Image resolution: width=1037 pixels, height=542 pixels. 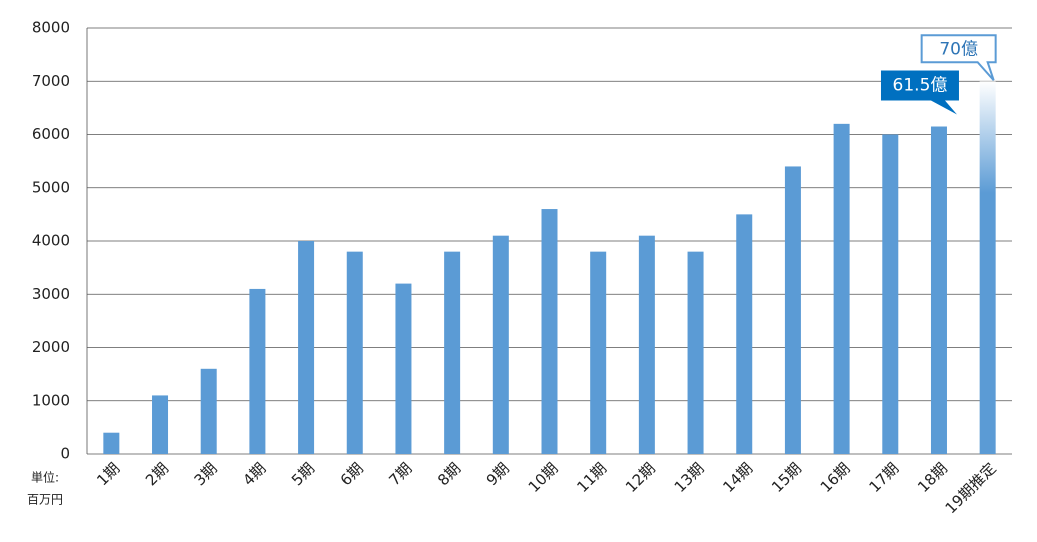 I want to click on x-tick-label: 3期, so click(x=206, y=474).